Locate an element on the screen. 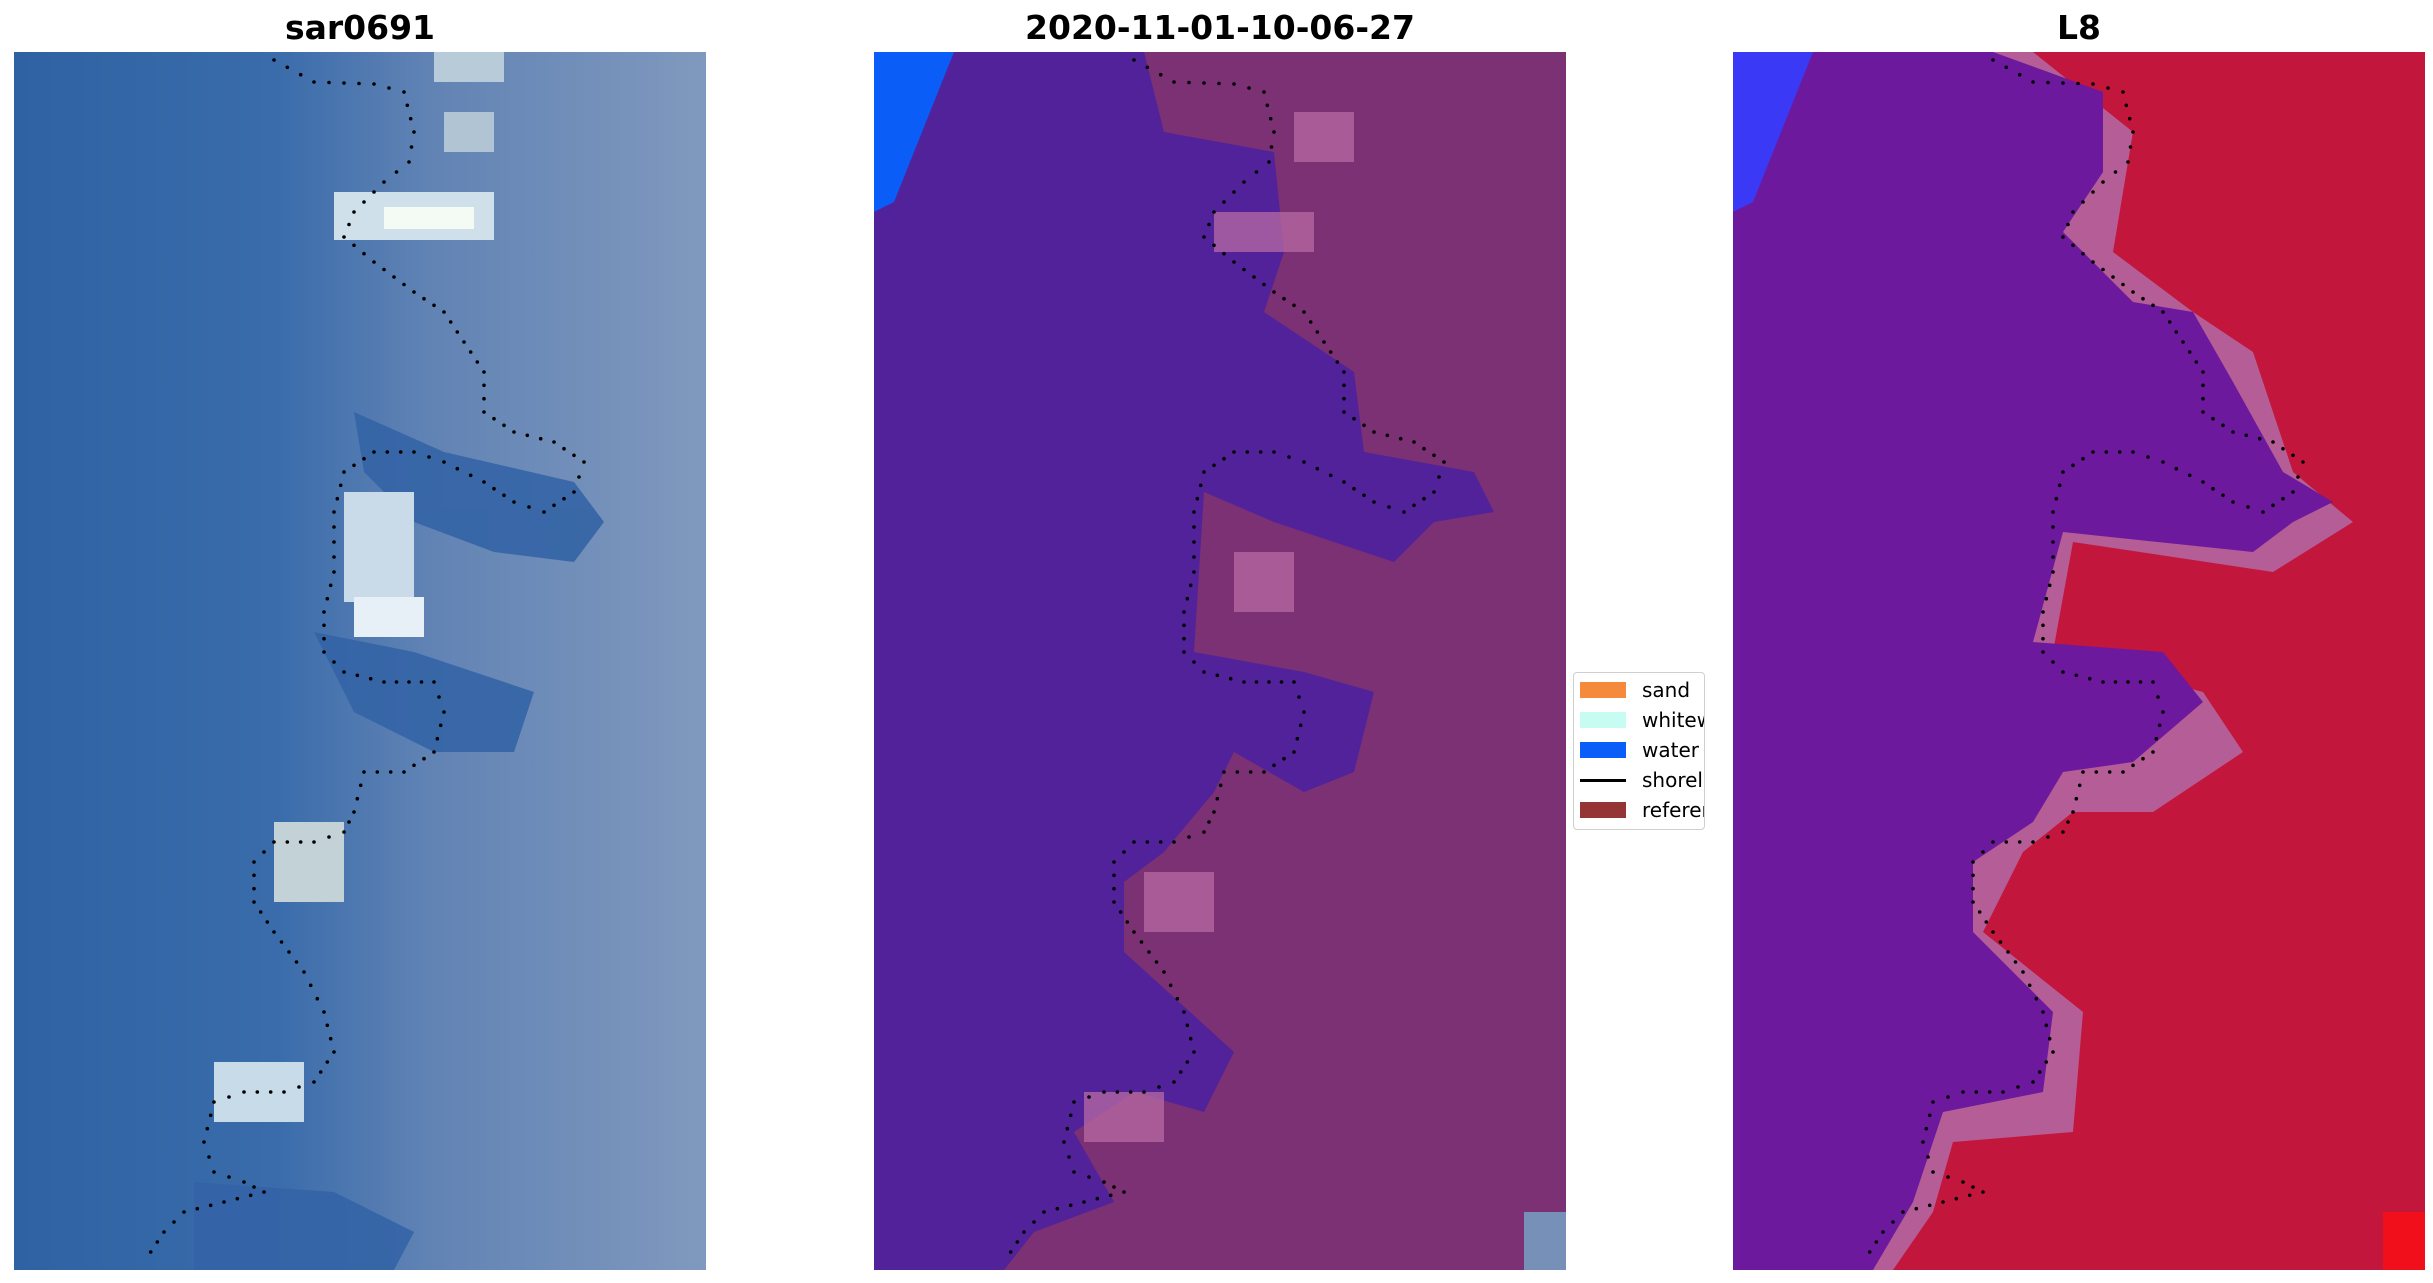 The image size is (2433, 1283). legend-item-sand: sand is located at coordinates (1642, 690).